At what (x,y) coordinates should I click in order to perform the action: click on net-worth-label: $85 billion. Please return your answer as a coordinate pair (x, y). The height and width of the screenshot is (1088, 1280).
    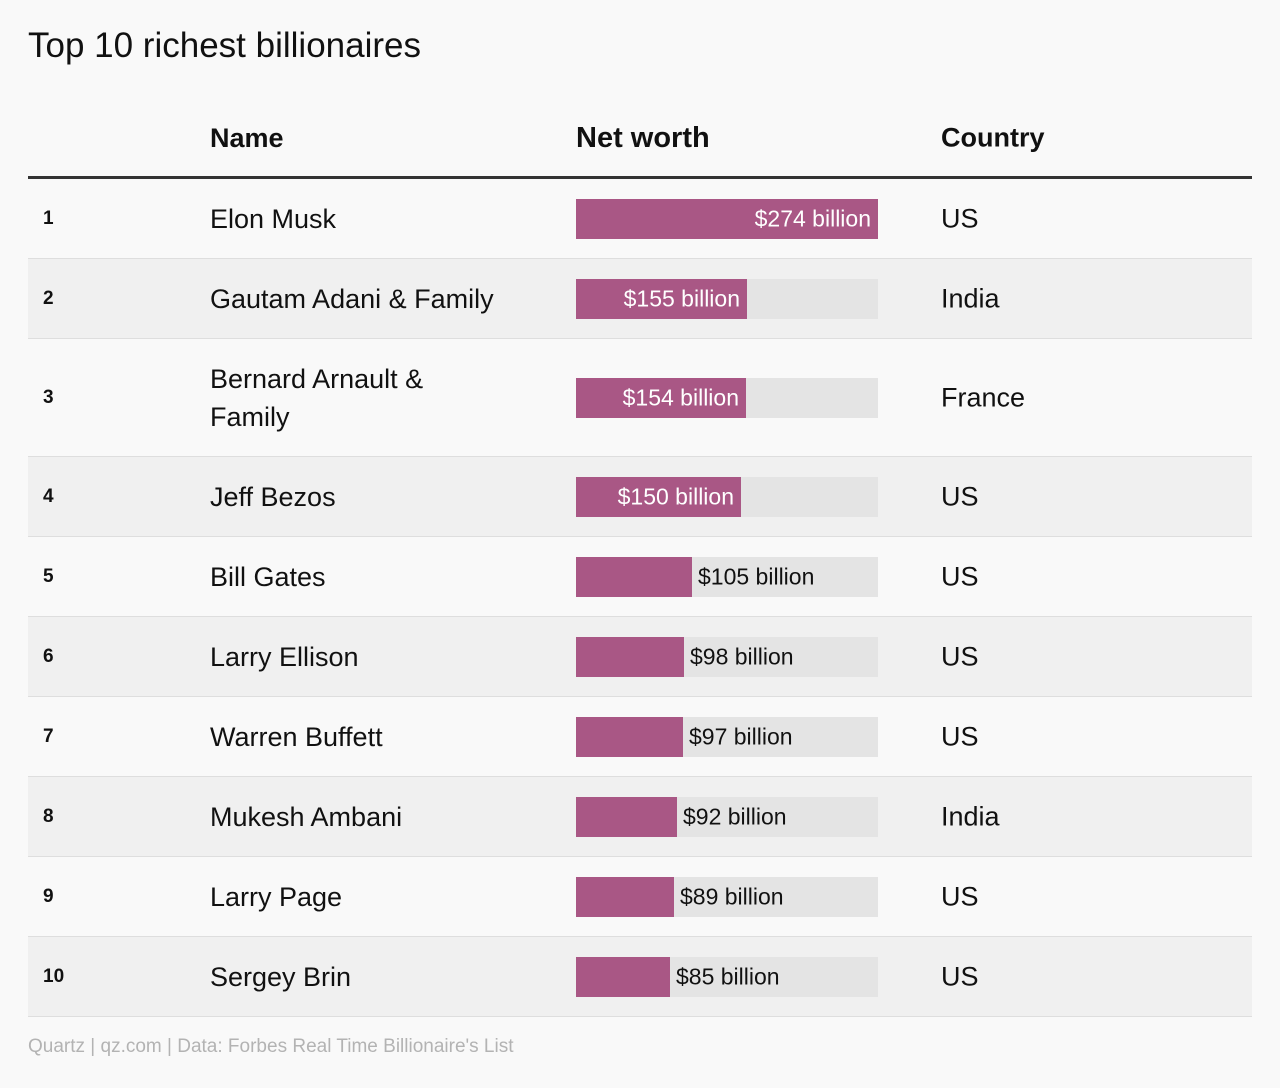
    Looking at the image, I should click on (728, 976).